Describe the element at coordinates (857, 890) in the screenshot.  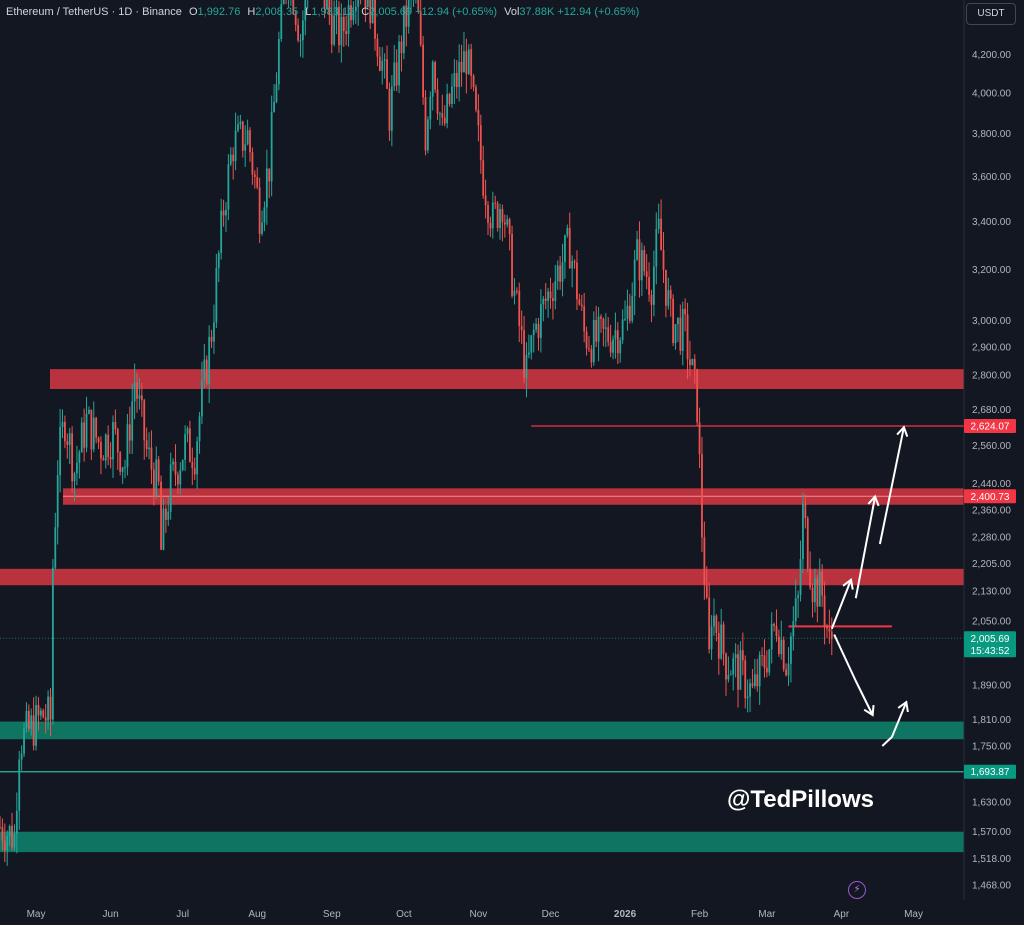
I see `lightning-icon: ⚡` at that location.